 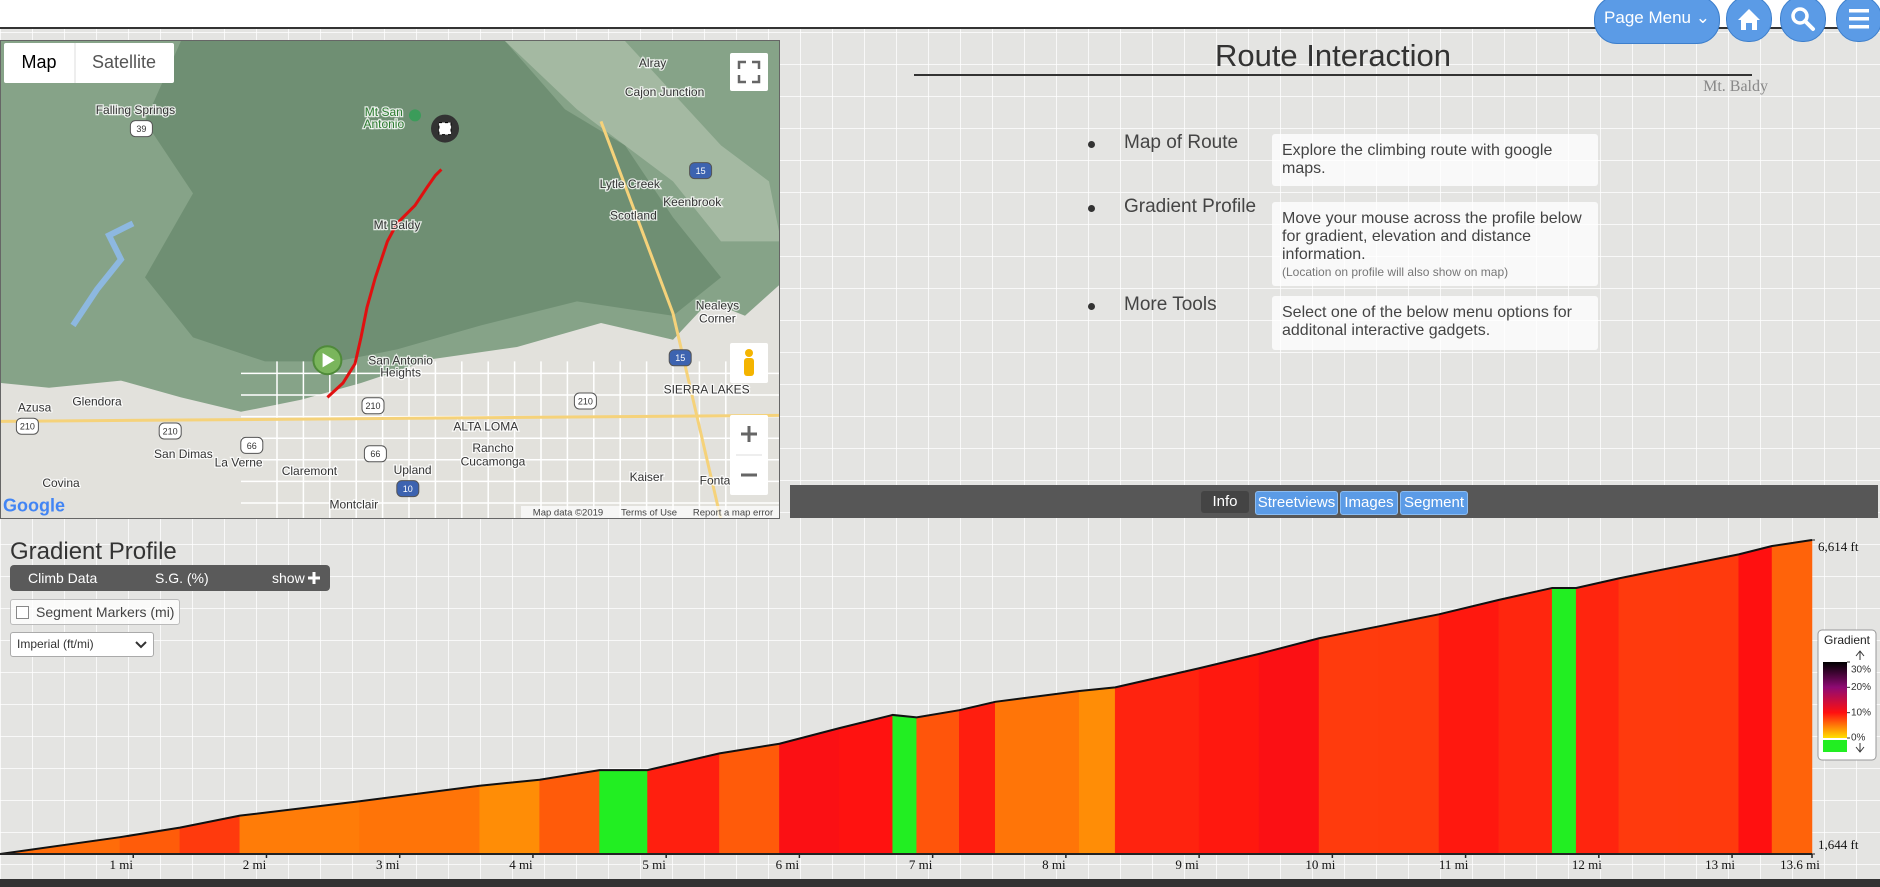 I want to click on map-footer: Report a map error, so click(x=733, y=513).